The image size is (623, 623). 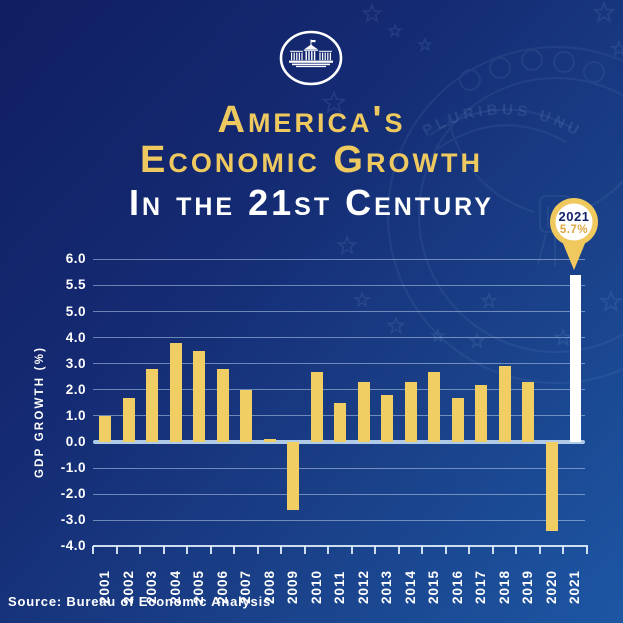 What do you see at coordinates (75, 415) in the screenshot?
I see `y-tick-label: 1.0` at bounding box center [75, 415].